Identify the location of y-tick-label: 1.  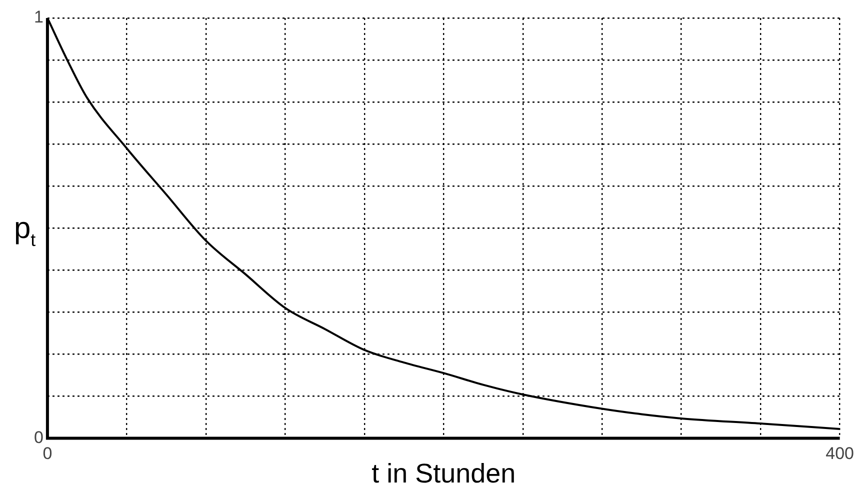
(39, 17).